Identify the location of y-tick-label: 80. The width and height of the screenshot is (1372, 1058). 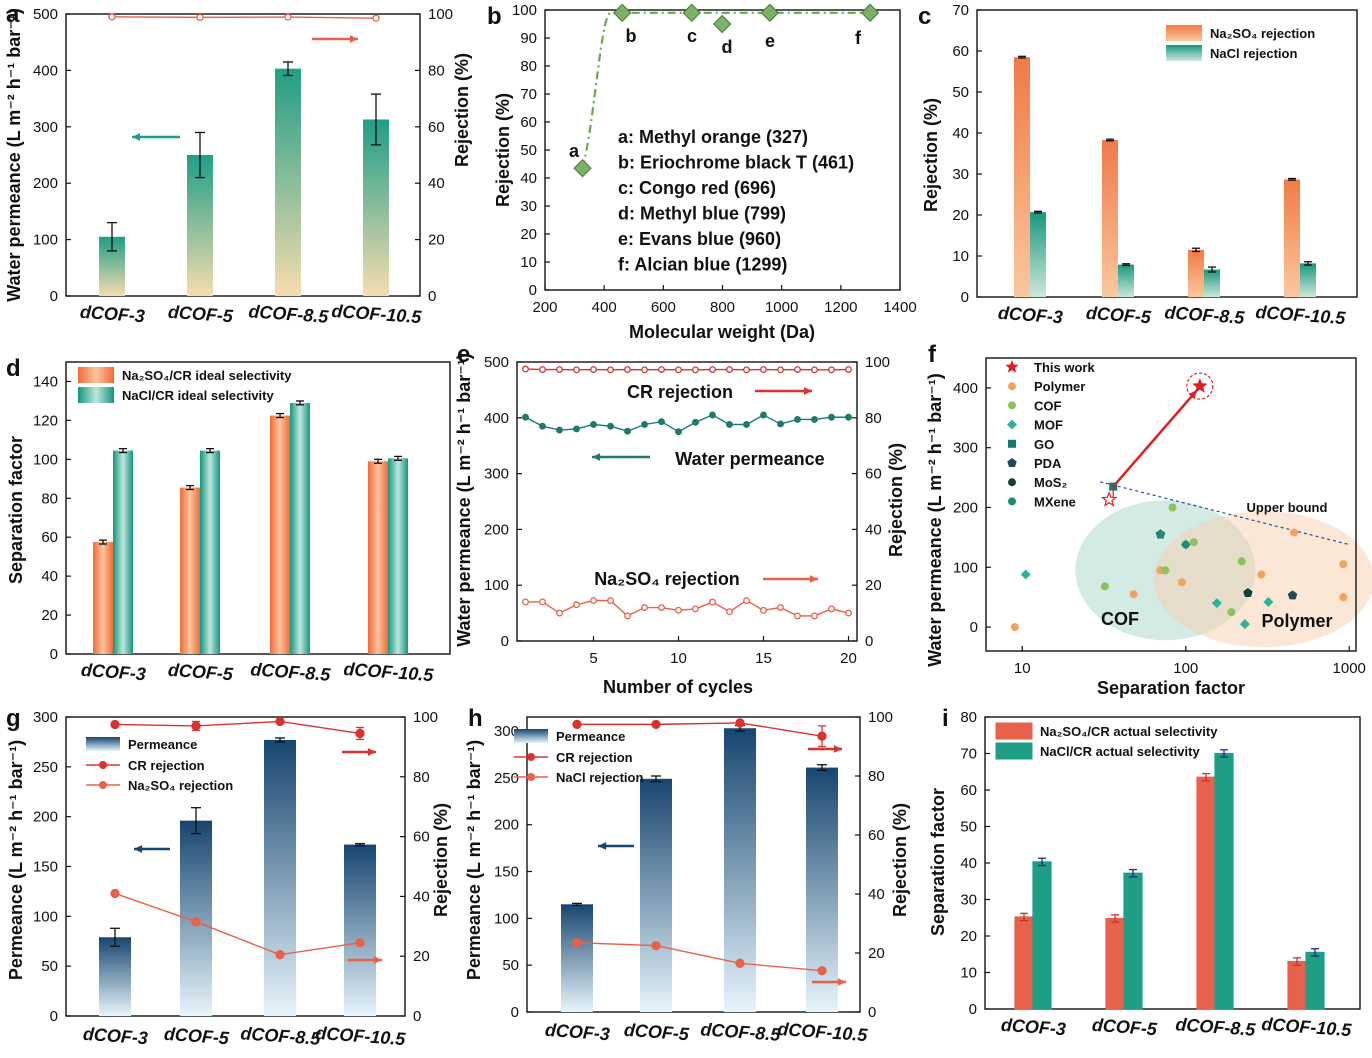
(968, 717).